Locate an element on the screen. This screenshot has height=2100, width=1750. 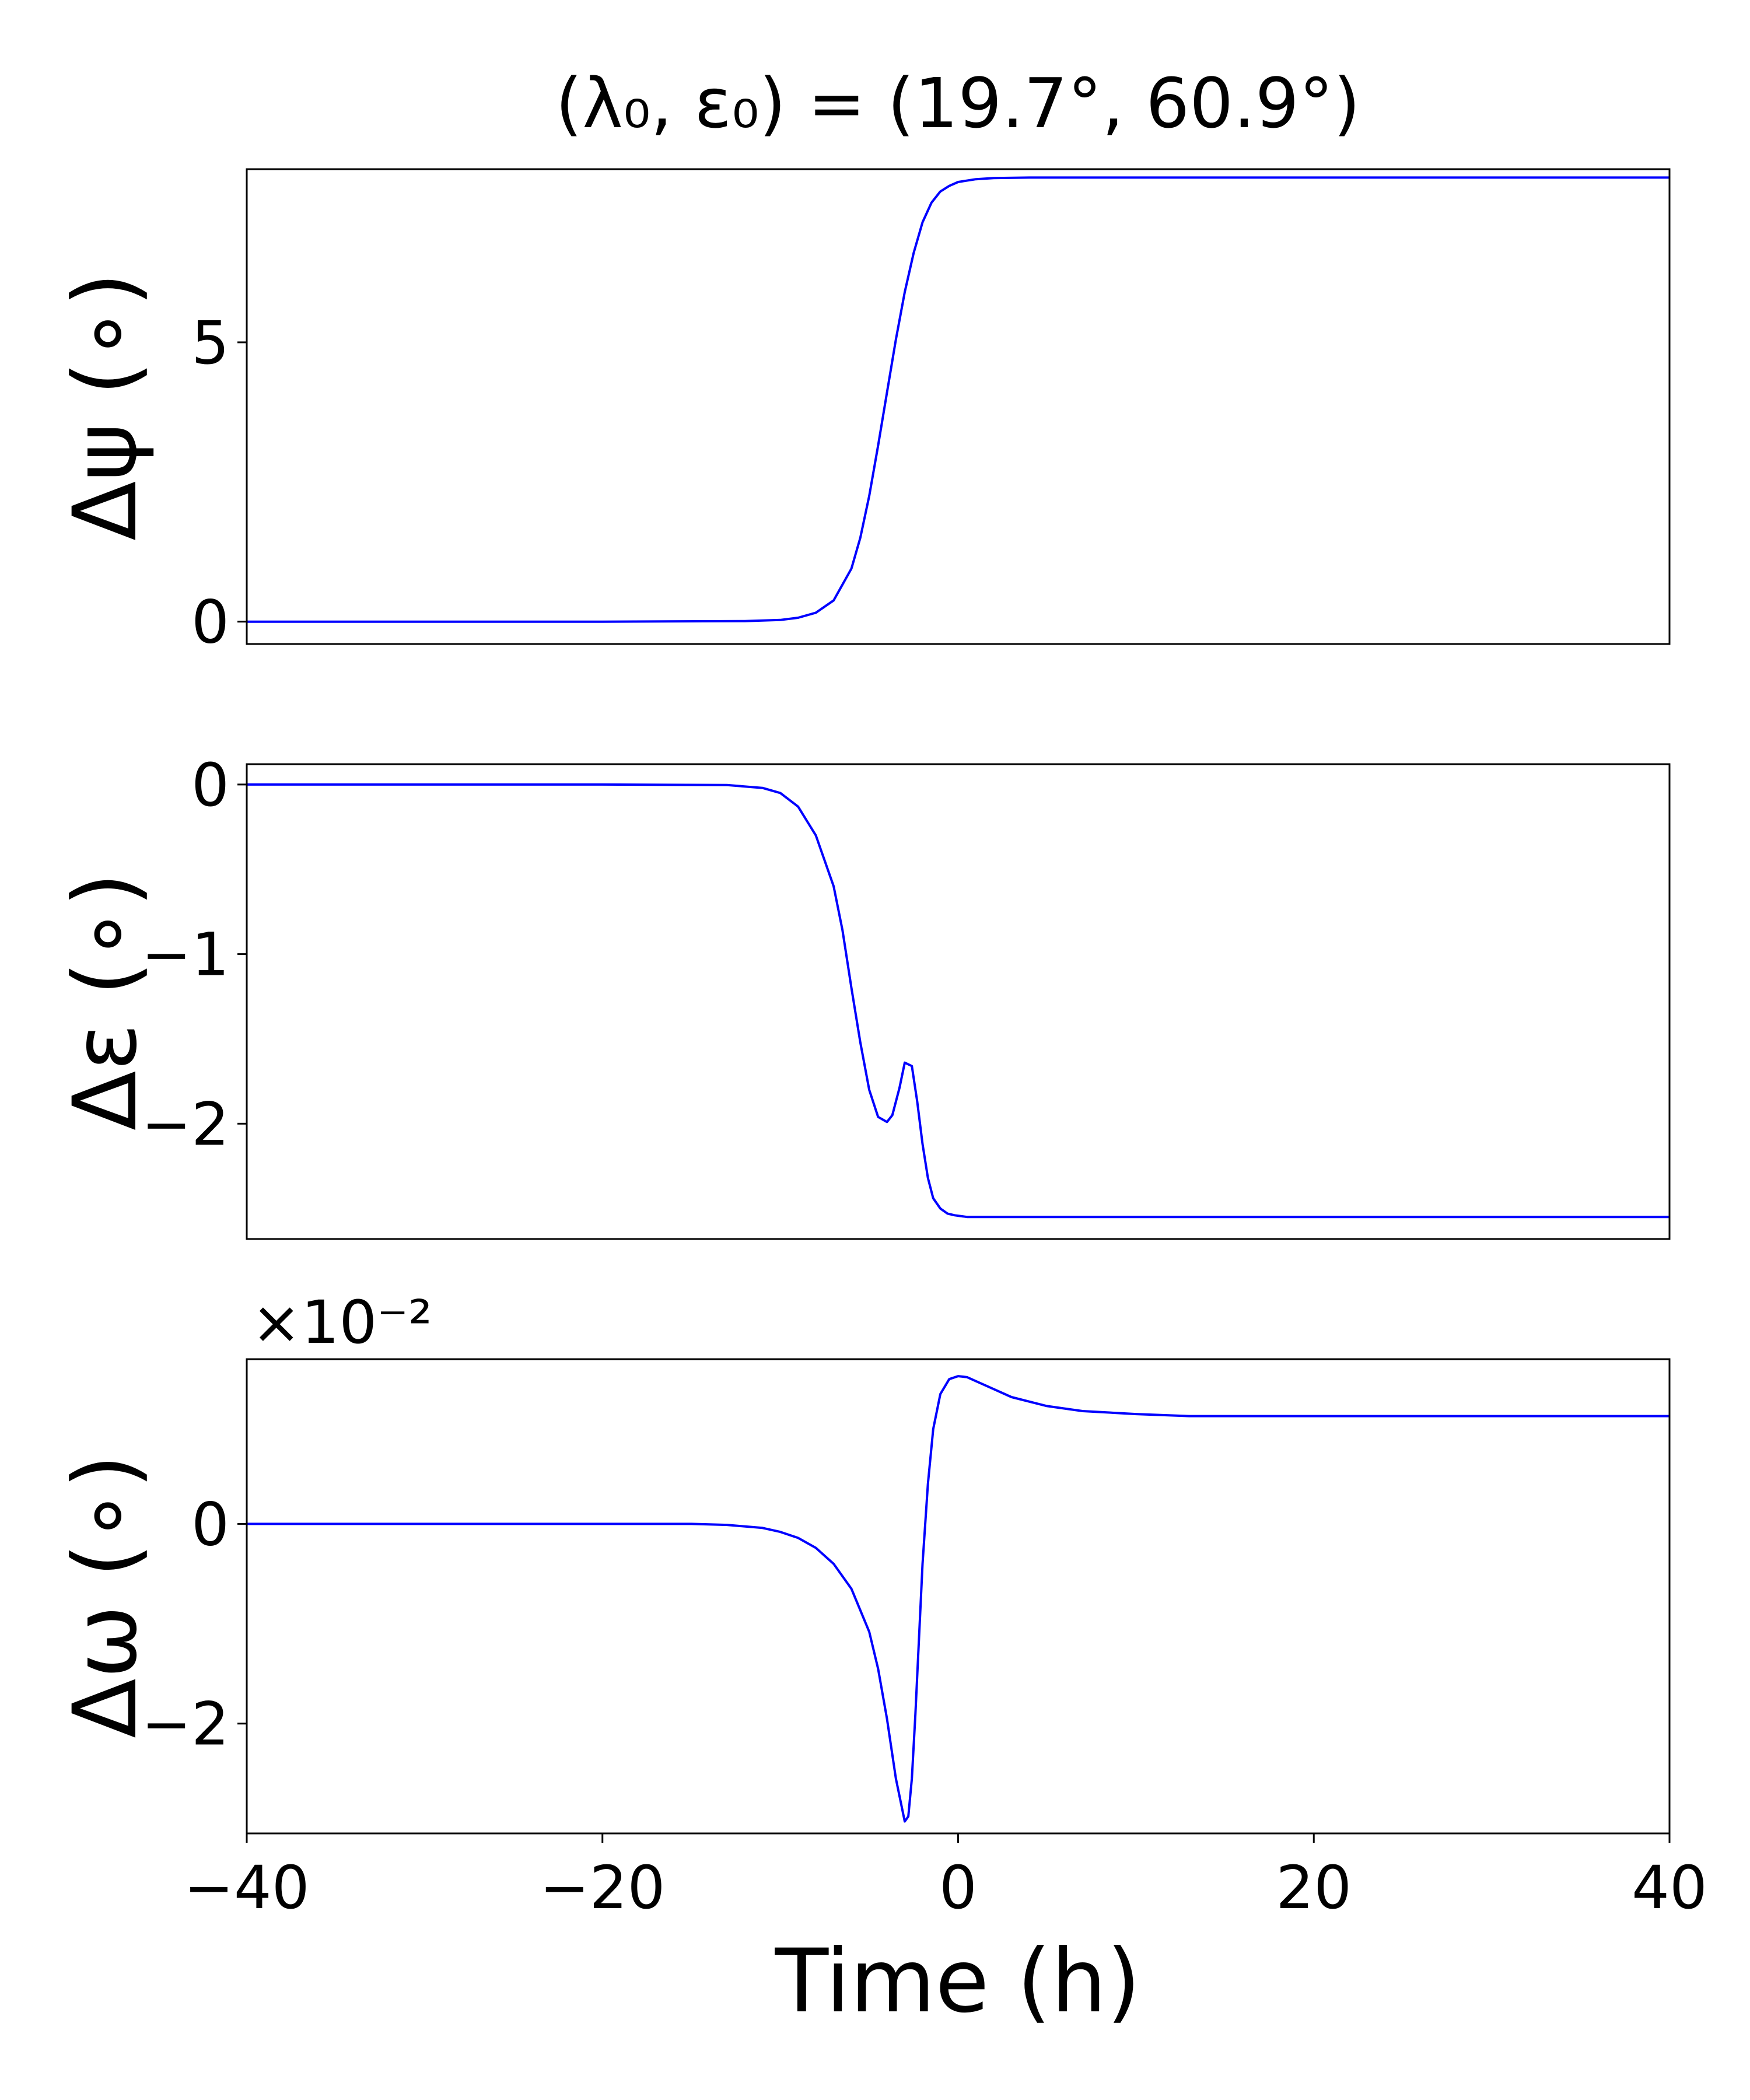
panel-1-y-axis-label: Δψ (∘) is located at coordinates (106, 406).